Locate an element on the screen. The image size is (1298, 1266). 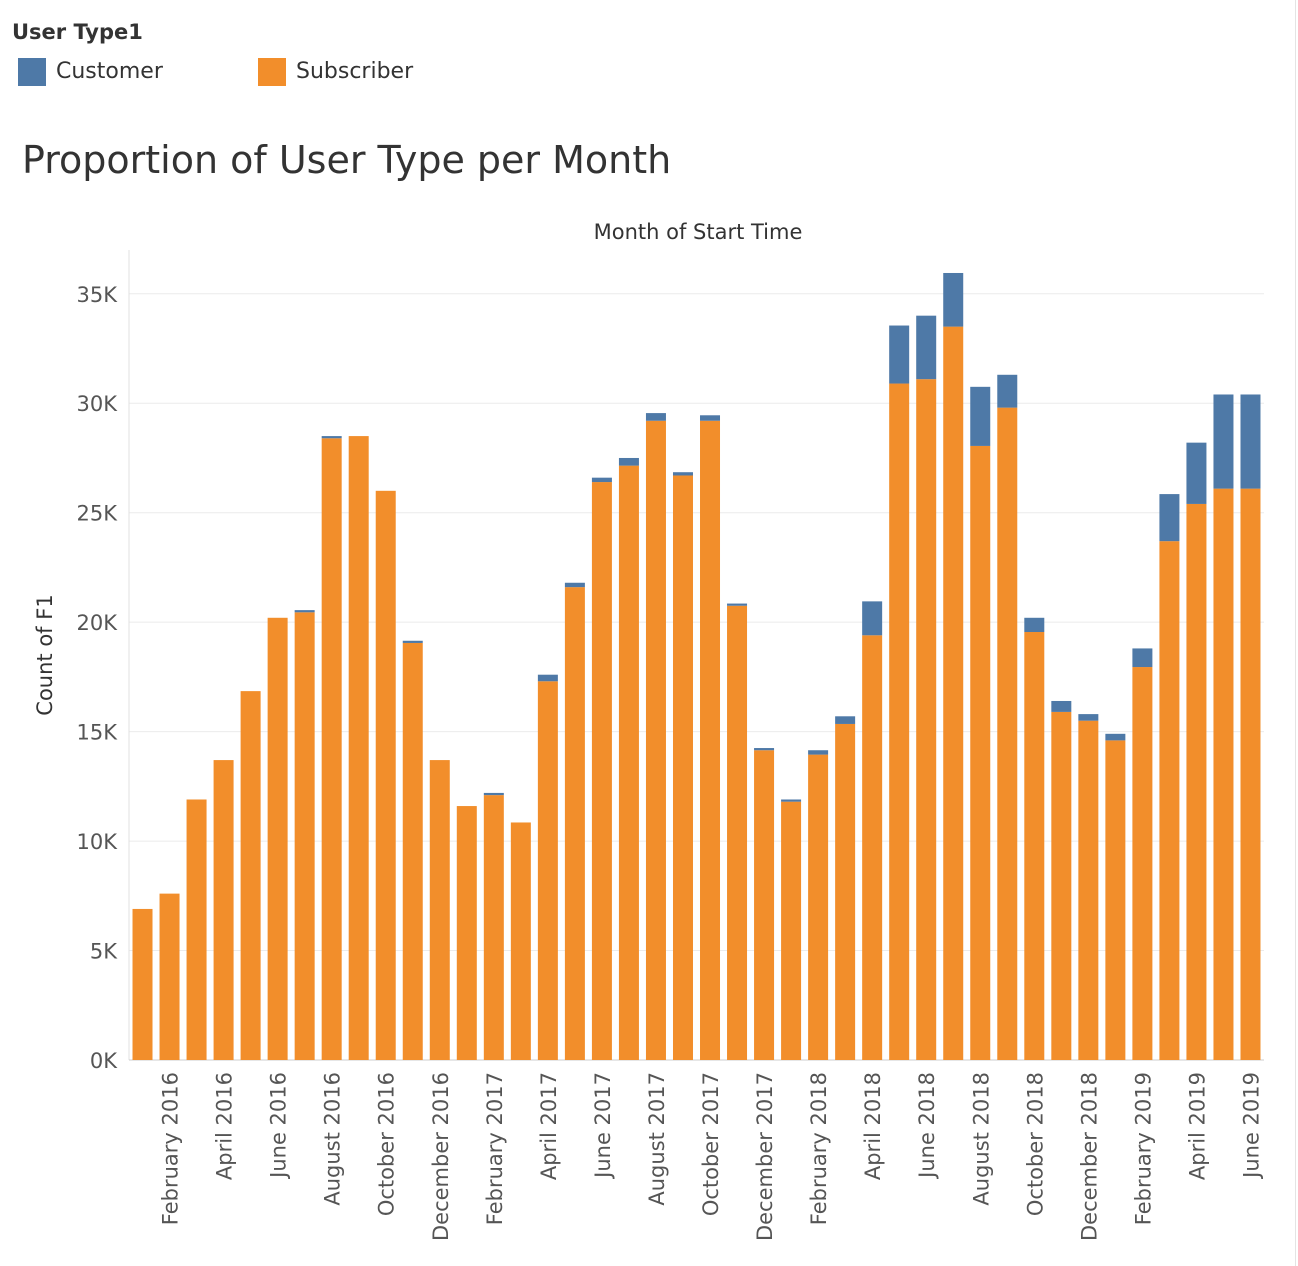
y-tick-label: 20K is located at coordinates (98, 623).